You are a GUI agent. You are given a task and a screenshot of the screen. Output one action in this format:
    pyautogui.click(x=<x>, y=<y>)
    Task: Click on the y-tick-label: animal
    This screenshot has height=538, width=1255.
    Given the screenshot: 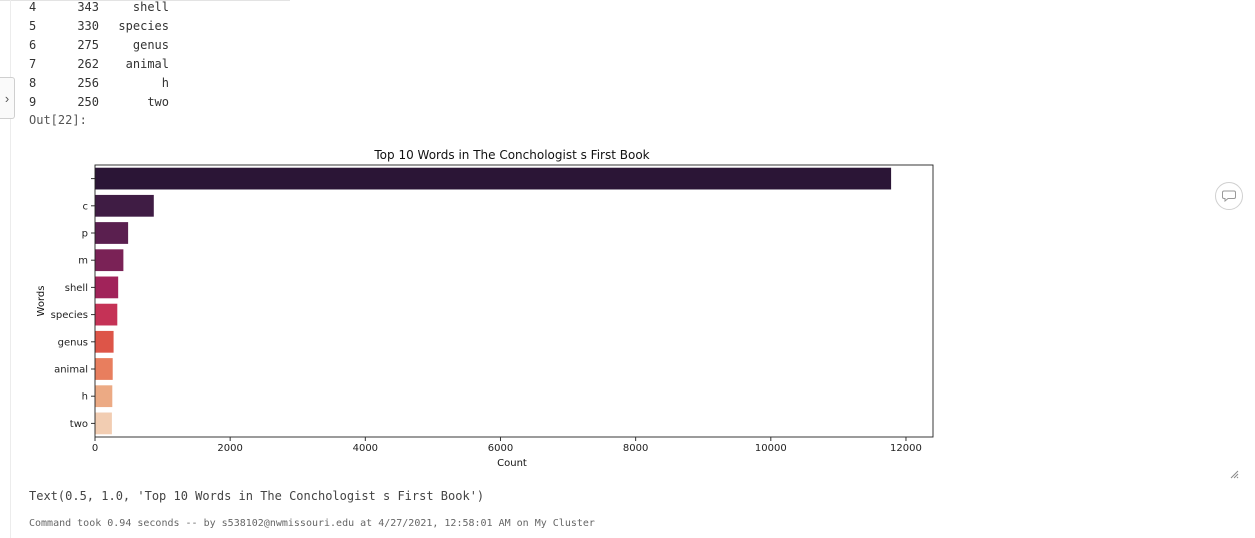 What is the action you would take?
    pyautogui.click(x=71, y=370)
    